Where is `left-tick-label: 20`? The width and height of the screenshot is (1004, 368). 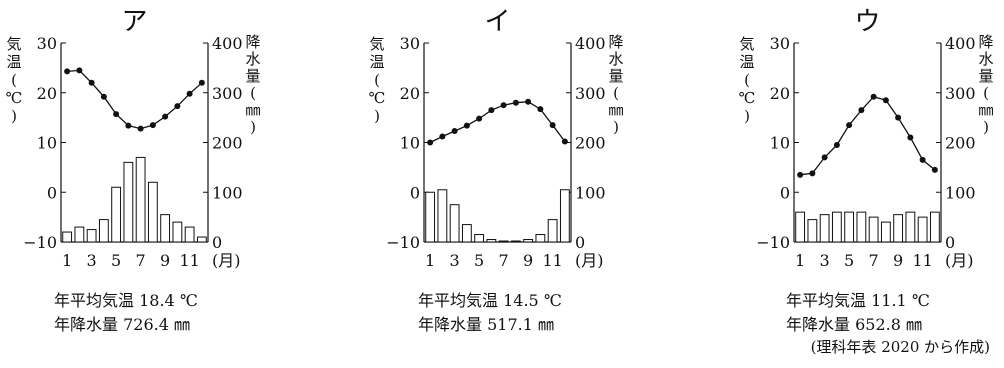 left-tick-label: 20 is located at coordinates (410, 93).